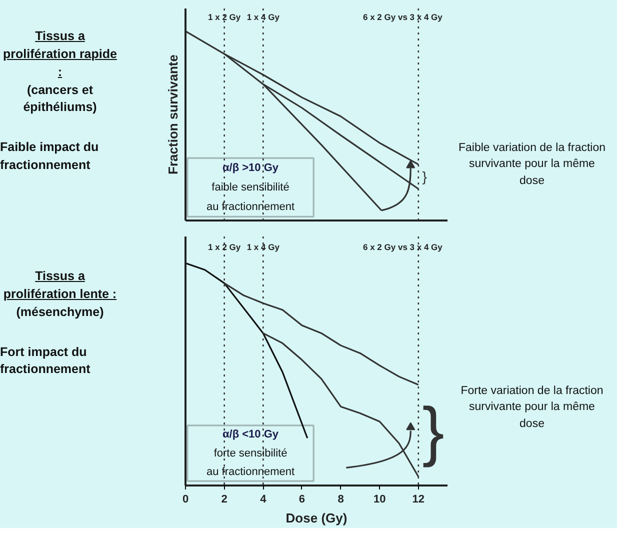 The image size is (622, 538). I want to click on annotation: forte sensibilité au fractionnement, so click(250, 462).